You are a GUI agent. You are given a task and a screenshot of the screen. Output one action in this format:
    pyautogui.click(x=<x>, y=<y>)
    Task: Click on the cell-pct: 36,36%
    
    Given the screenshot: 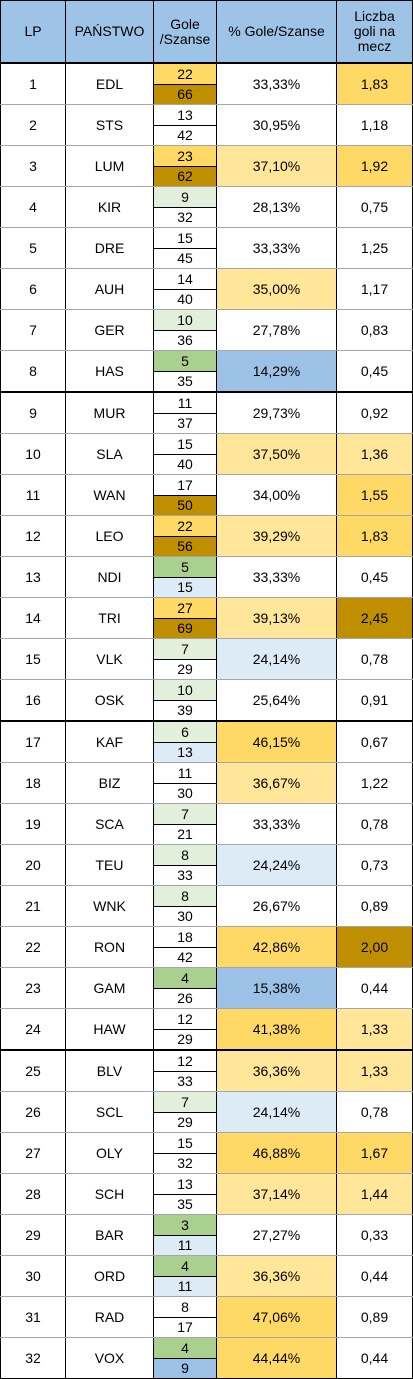 What is the action you would take?
    pyautogui.click(x=276, y=1071)
    